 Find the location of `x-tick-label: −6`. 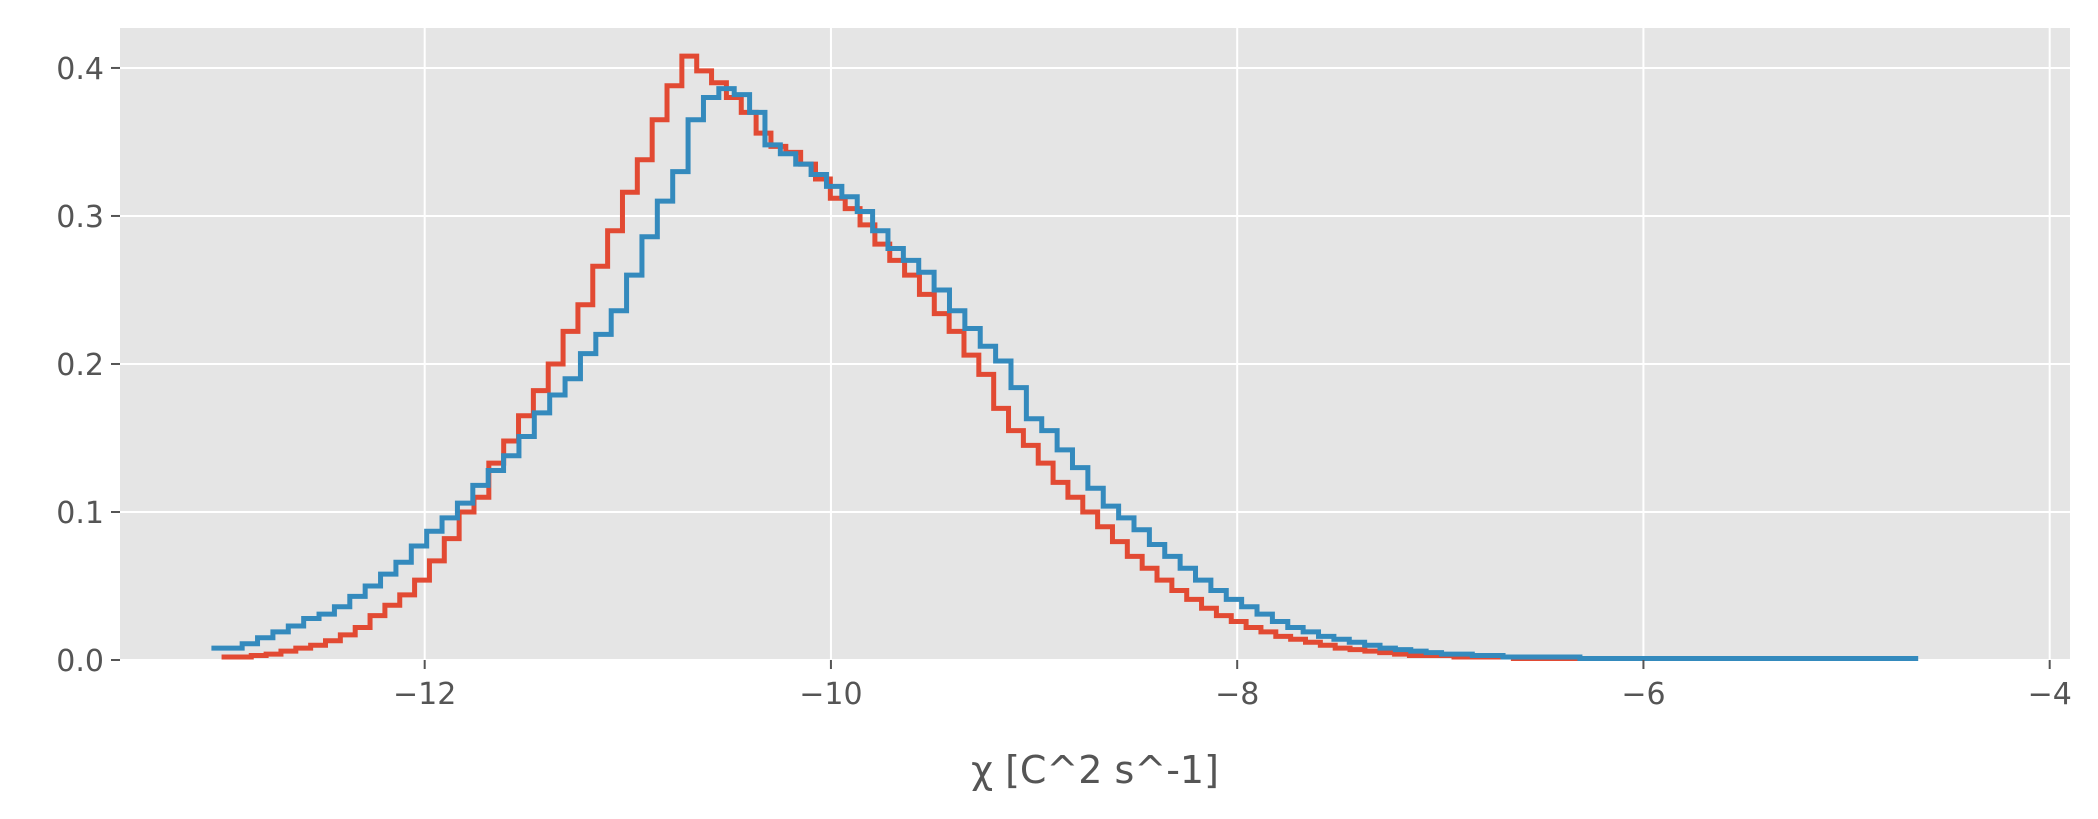

x-tick-label: −6 is located at coordinates (1643, 694).